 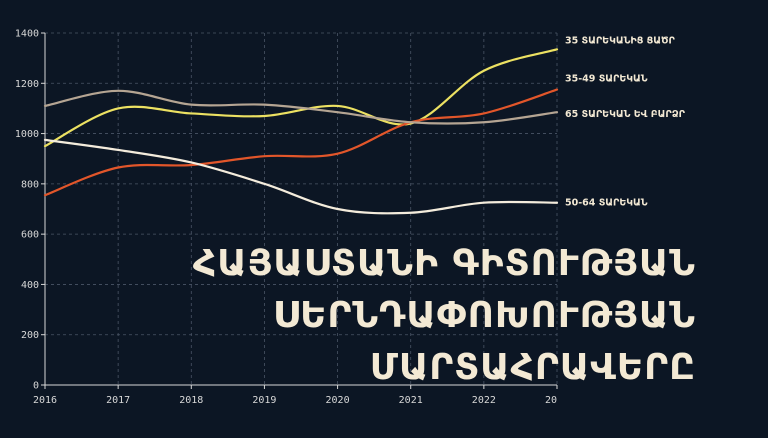 I want to click on x-tick-label: 2018, so click(x=191, y=400).